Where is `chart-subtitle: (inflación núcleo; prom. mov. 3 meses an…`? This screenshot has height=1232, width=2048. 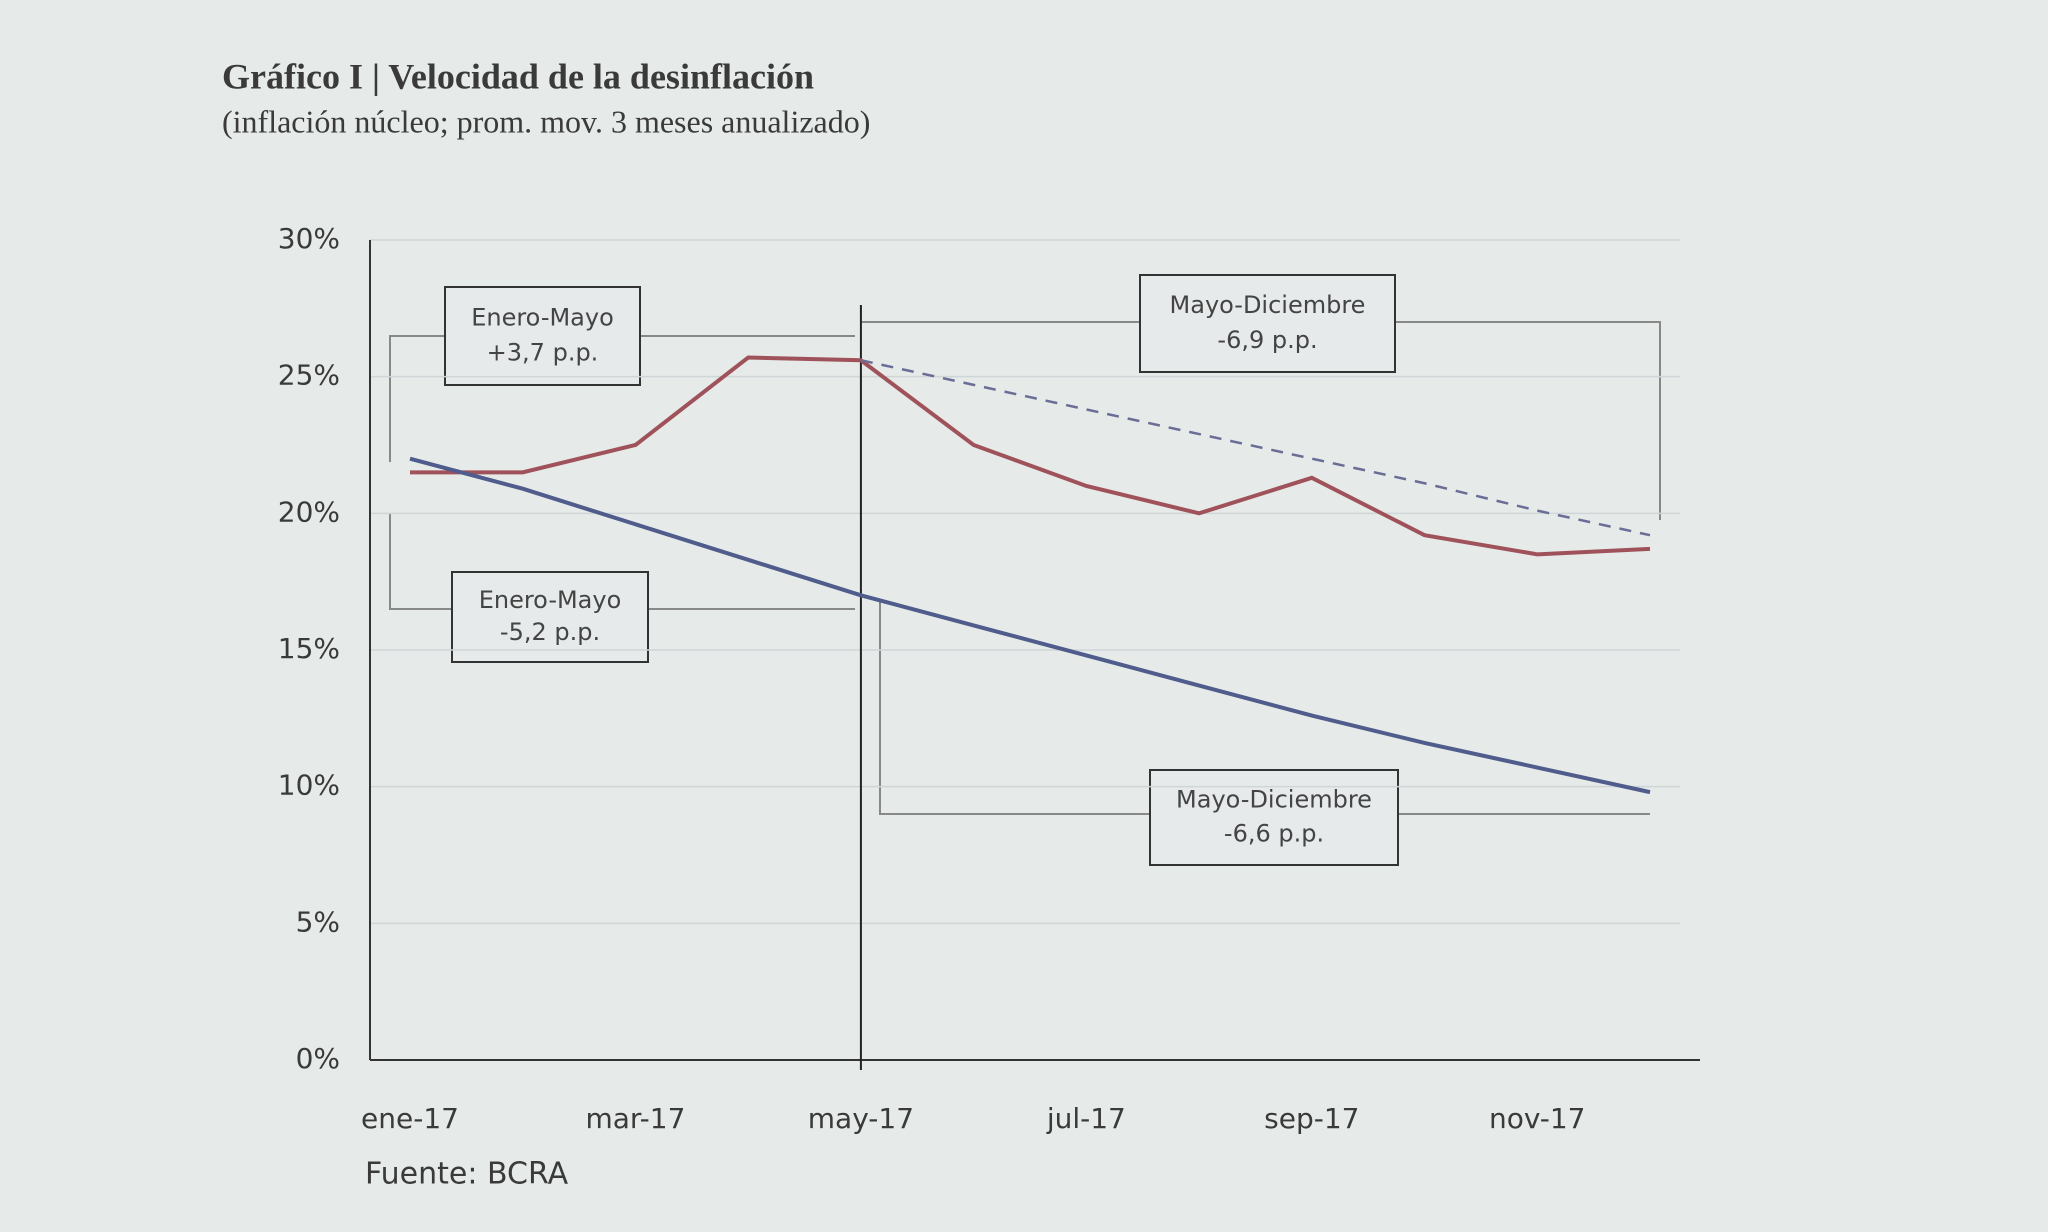 chart-subtitle: (inflación núcleo; prom. mov. 3 meses an… is located at coordinates (546, 121).